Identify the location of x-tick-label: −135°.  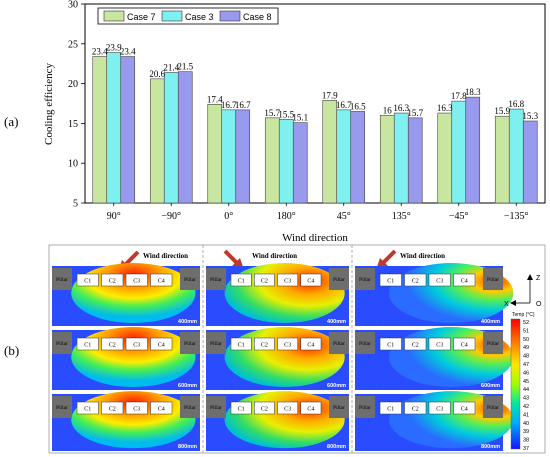
(516, 216).